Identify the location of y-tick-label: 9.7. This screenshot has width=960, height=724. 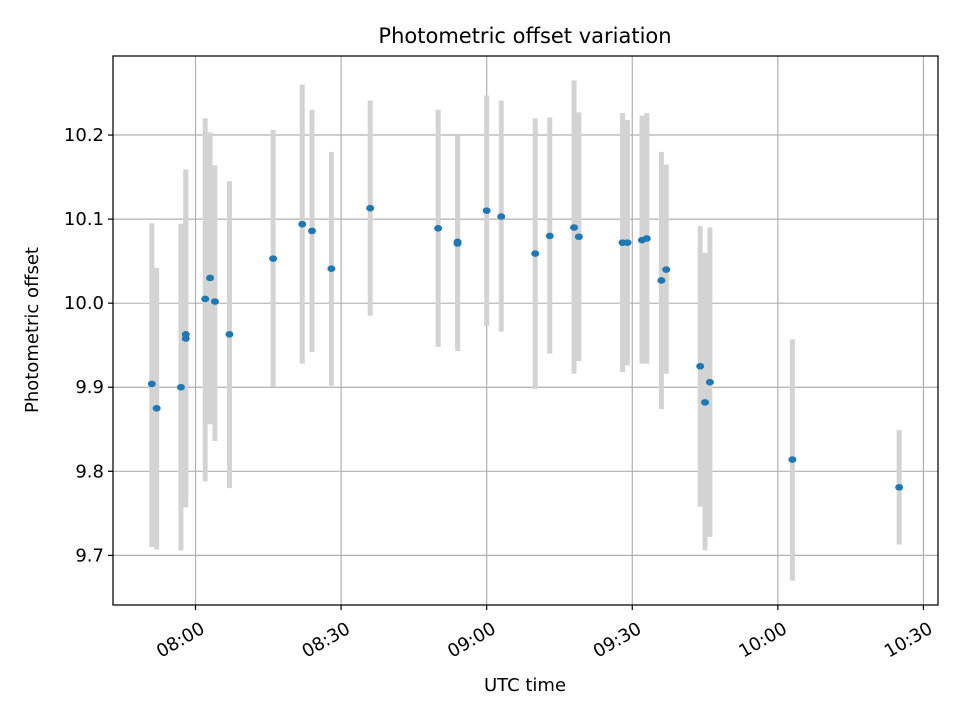
(89, 555).